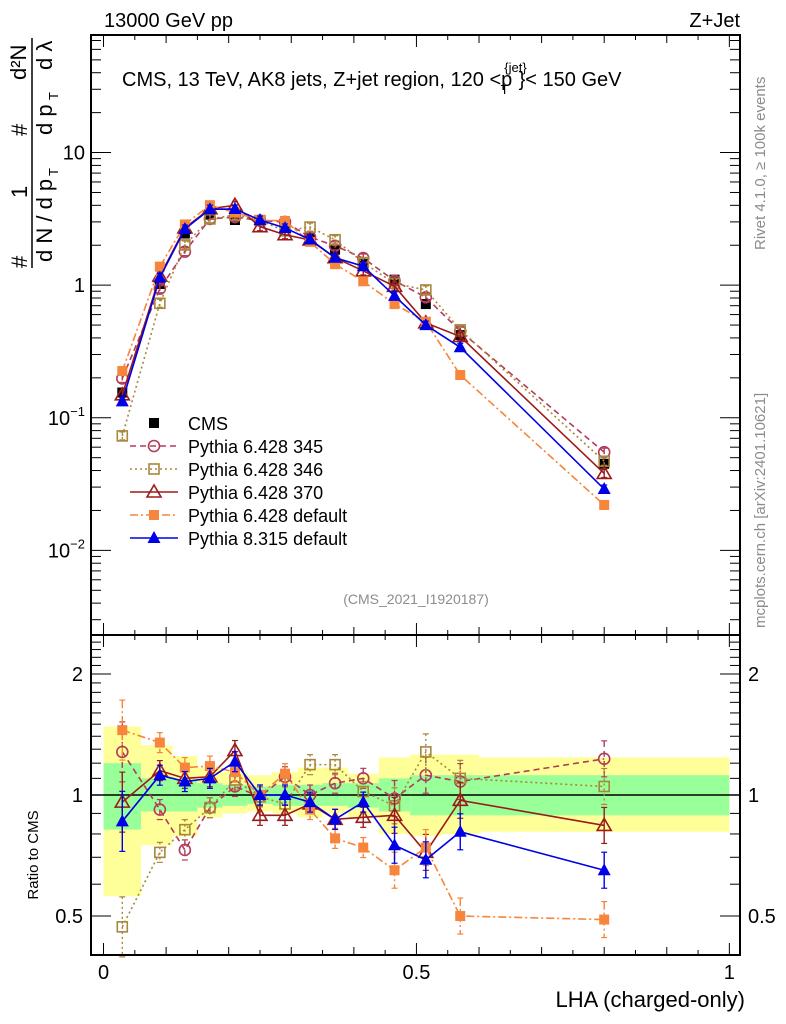 This screenshot has height=1024, width=786. What do you see at coordinates (255, 493) in the screenshot?
I see `legend-label: Pythia 6.428 370` at bounding box center [255, 493].